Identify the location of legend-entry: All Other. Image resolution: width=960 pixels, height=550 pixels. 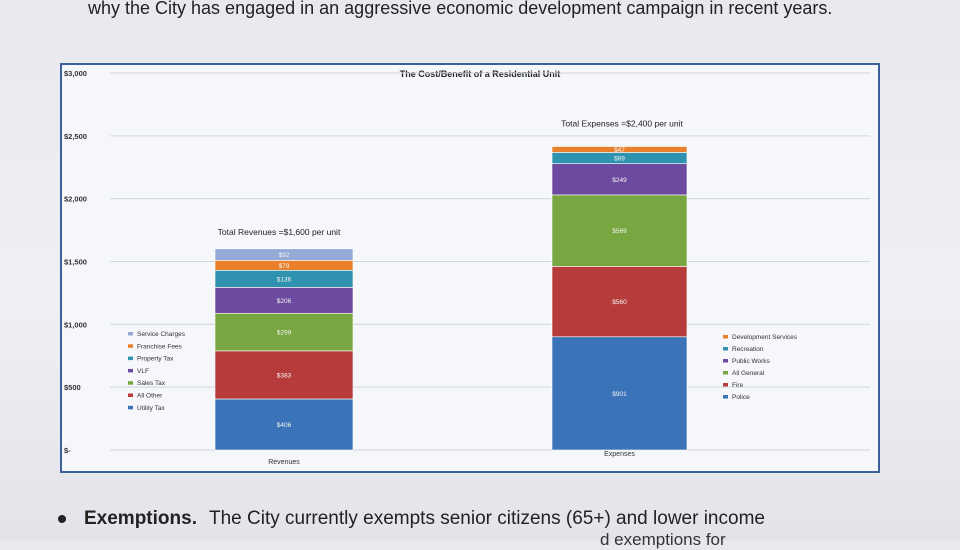
(150, 396).